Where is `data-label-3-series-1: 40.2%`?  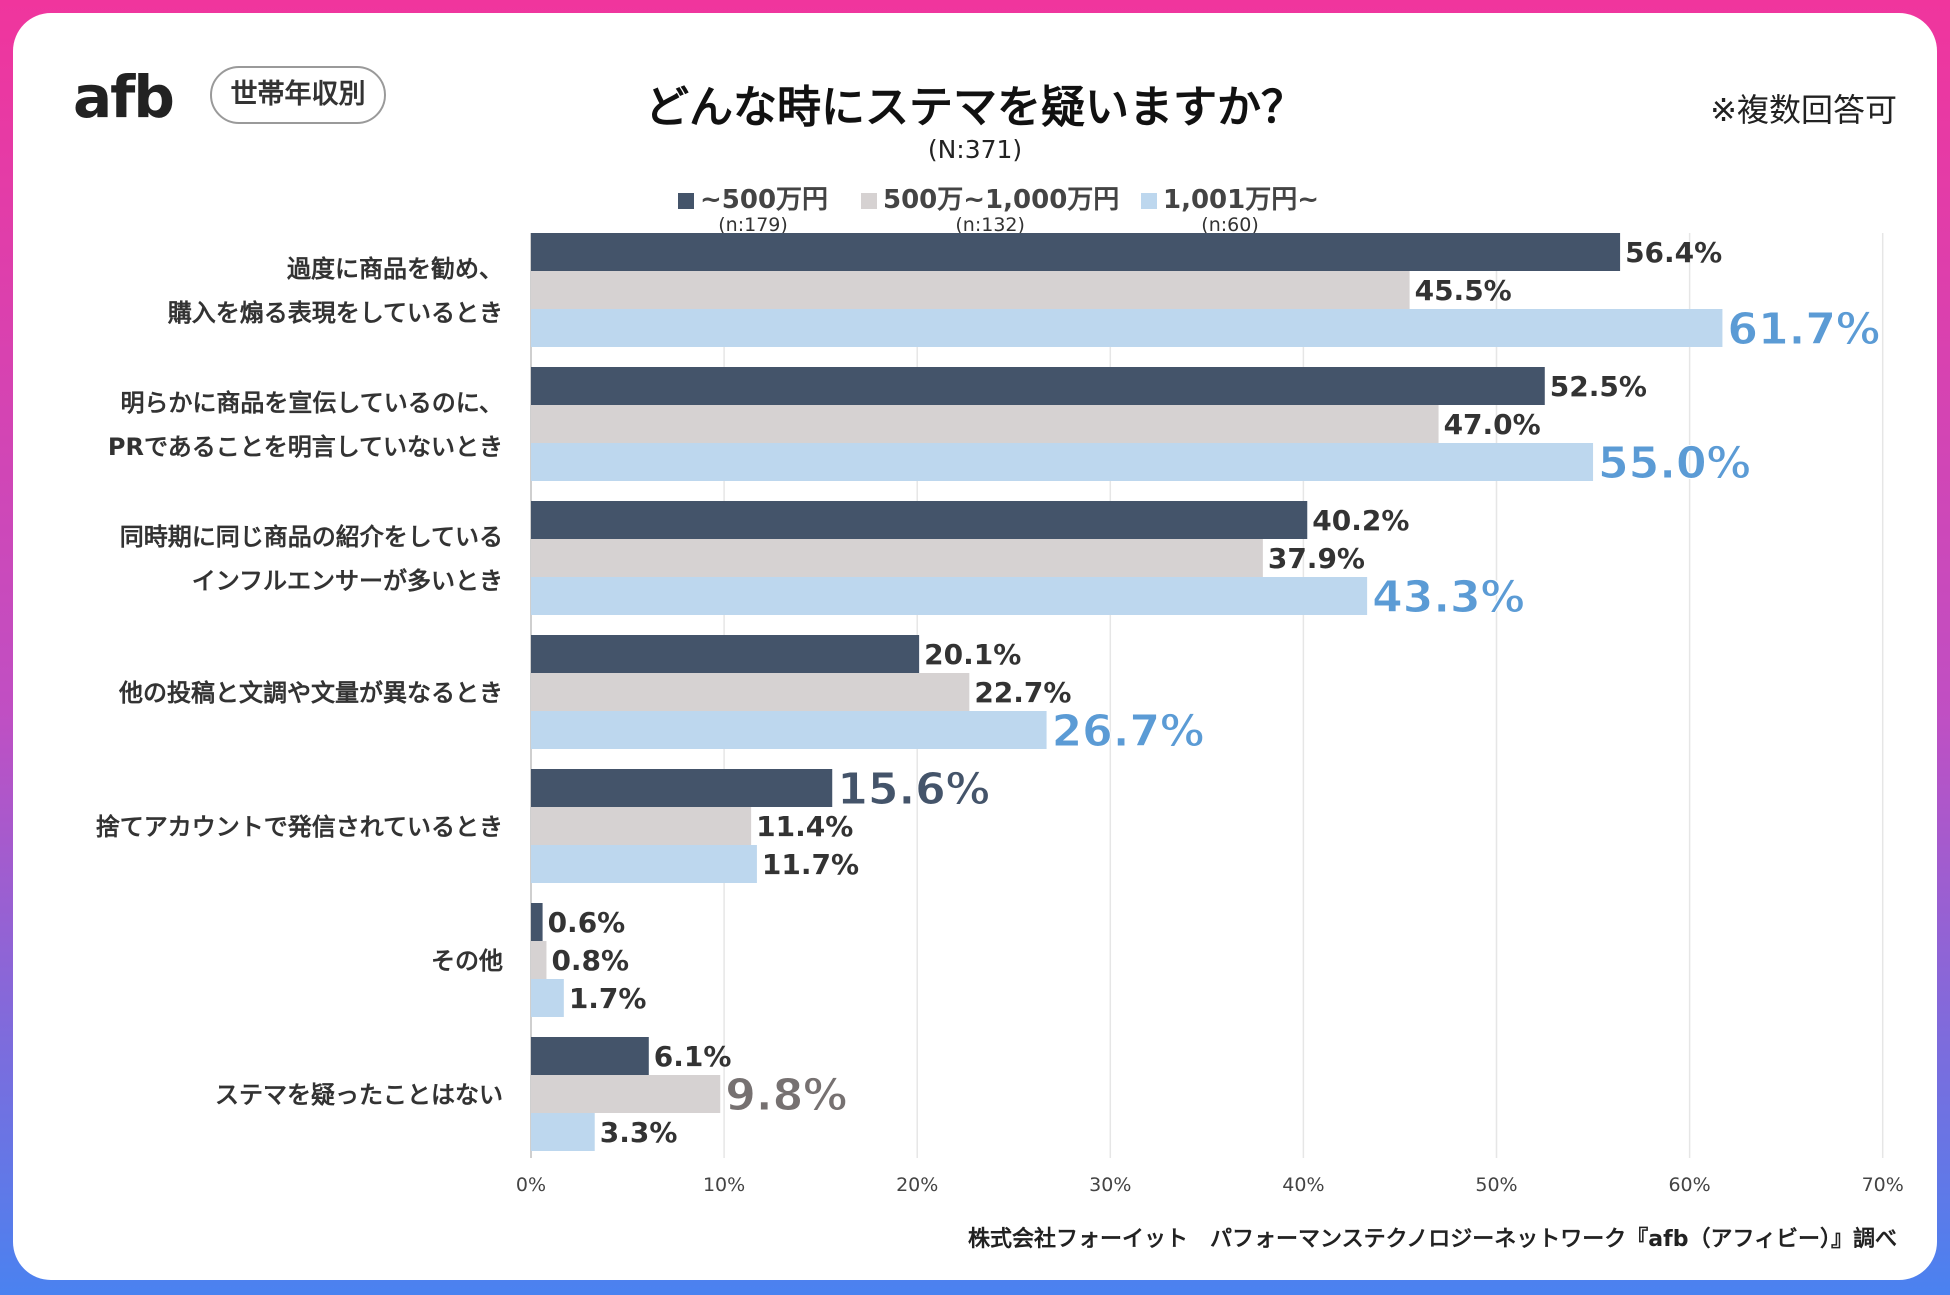 data-label-3-series-1: 40.2% is located at coordinates (1360, 520).